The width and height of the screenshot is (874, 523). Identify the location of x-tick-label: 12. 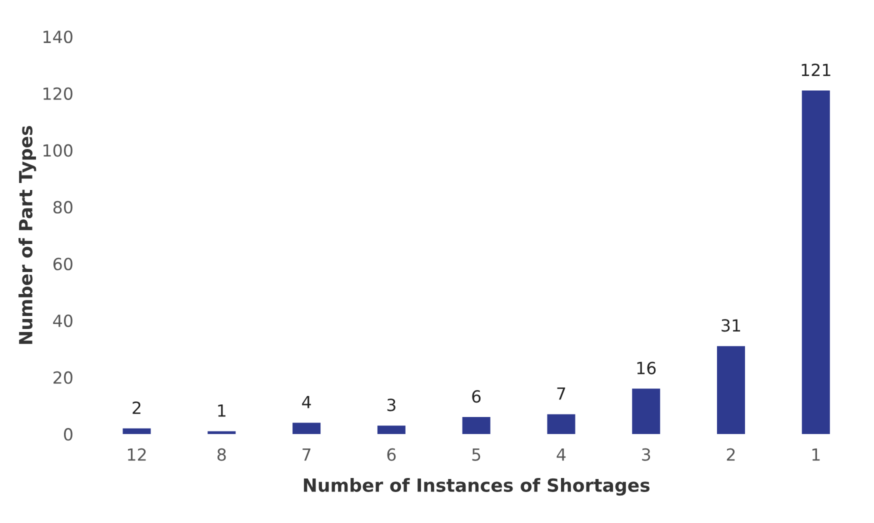
(137, 454).